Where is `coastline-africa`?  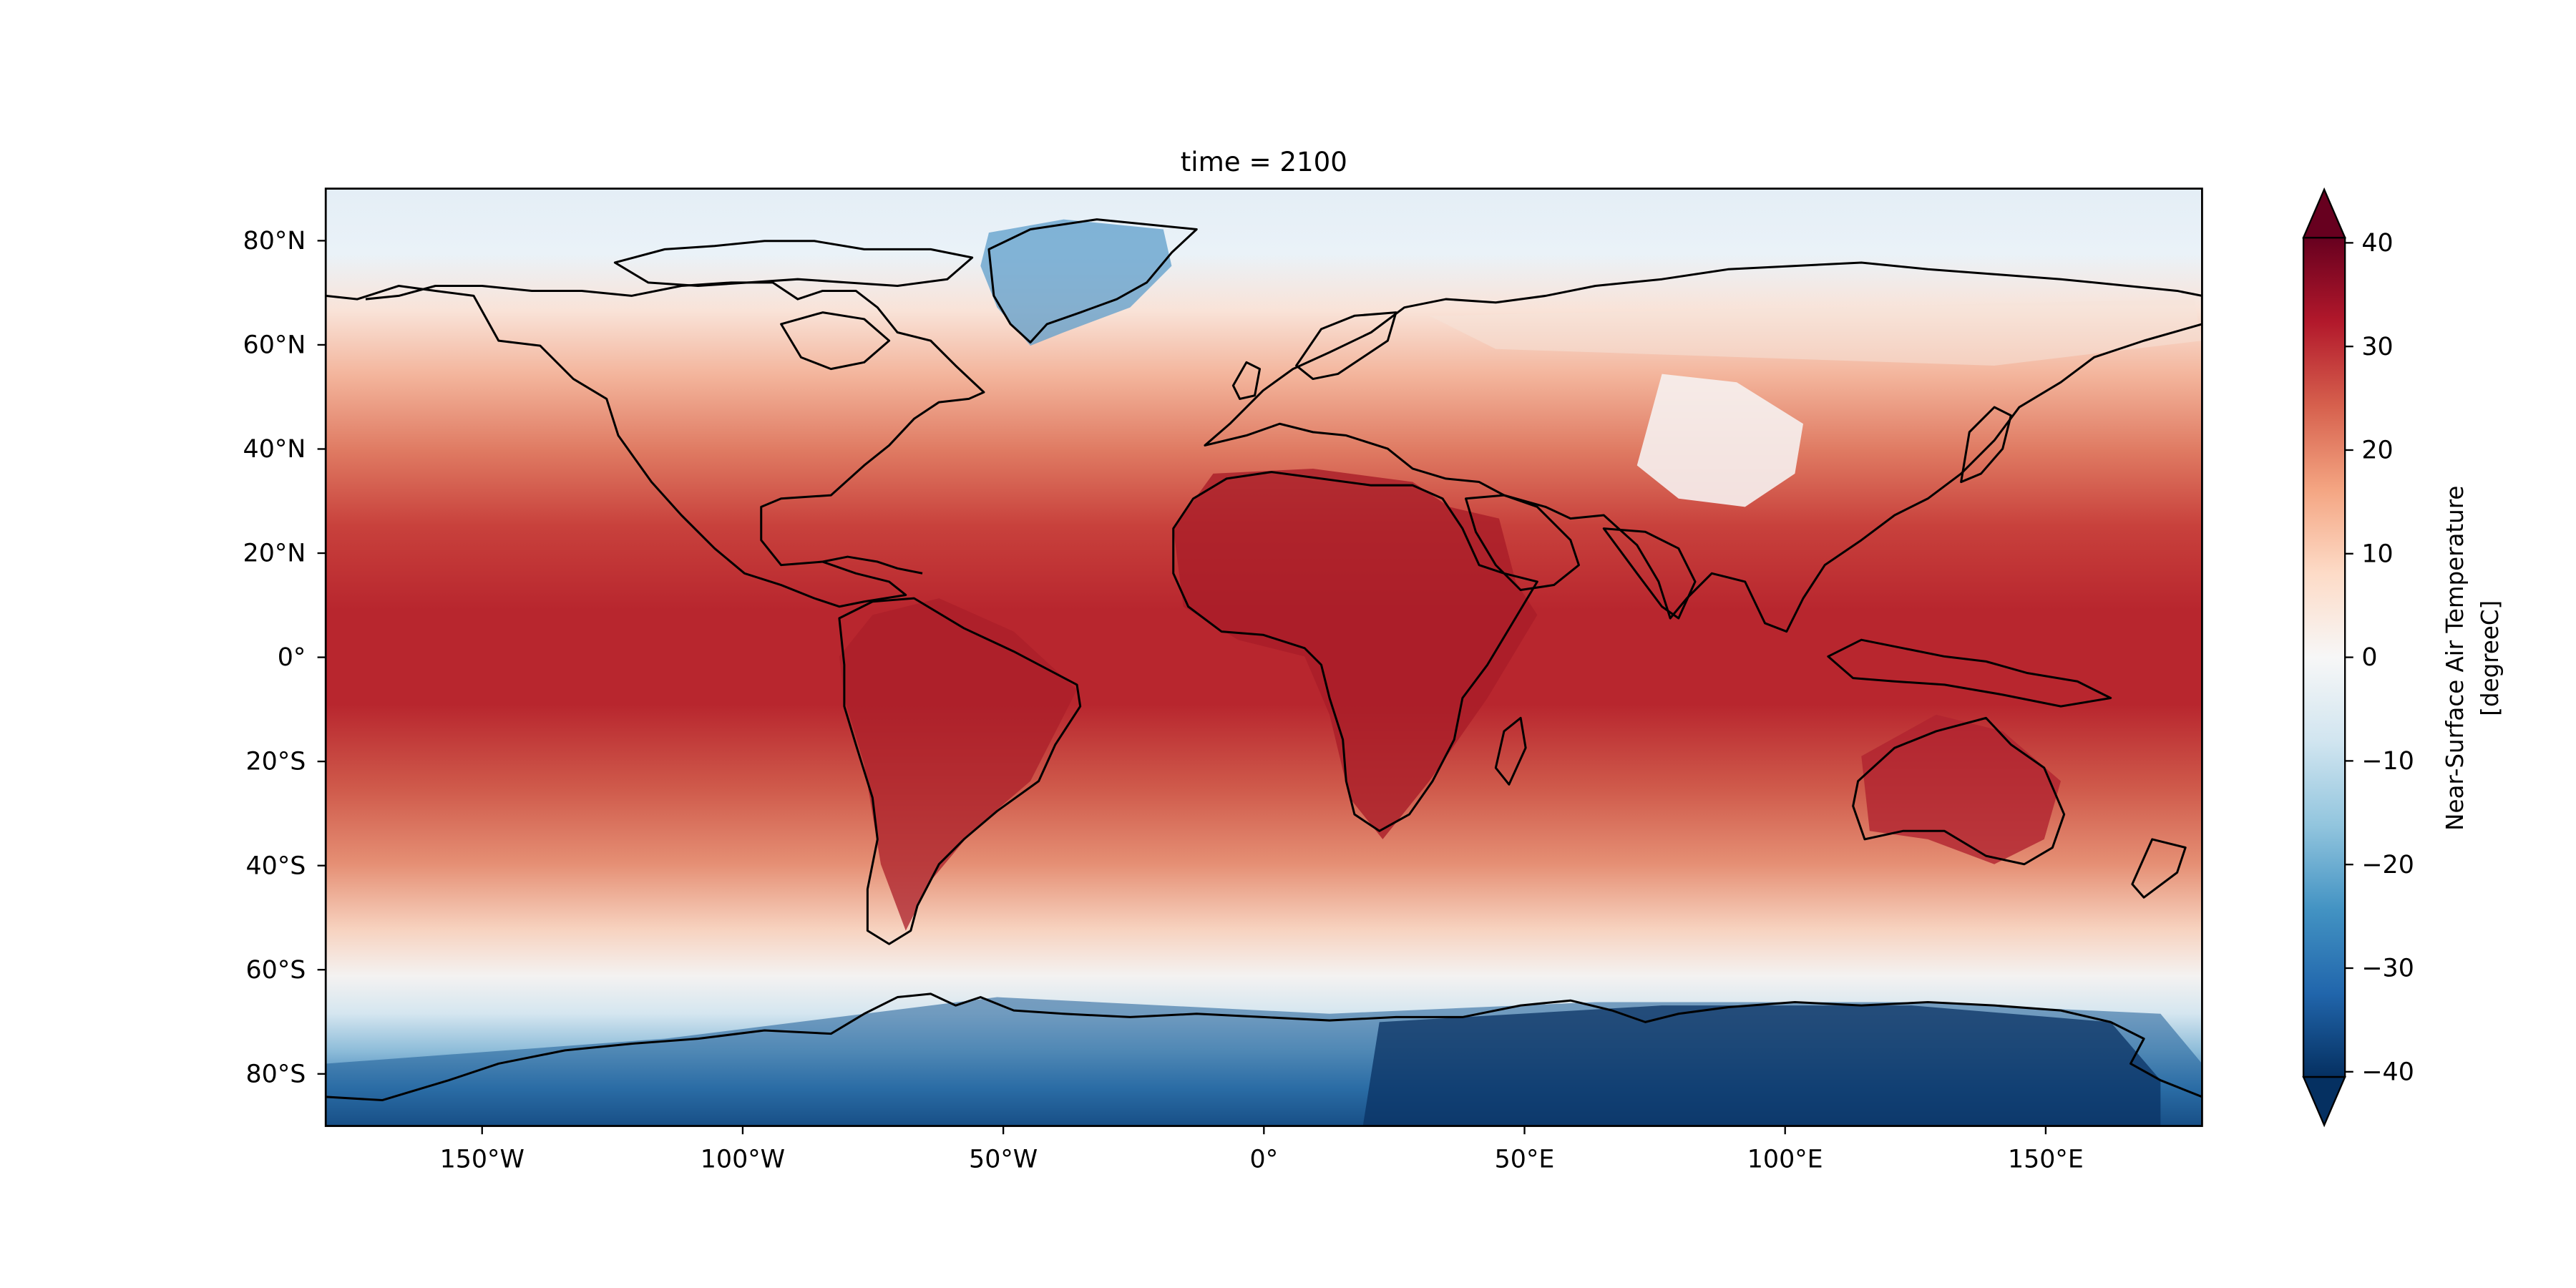 coastline-africa is located at coordinates (1355, 651).